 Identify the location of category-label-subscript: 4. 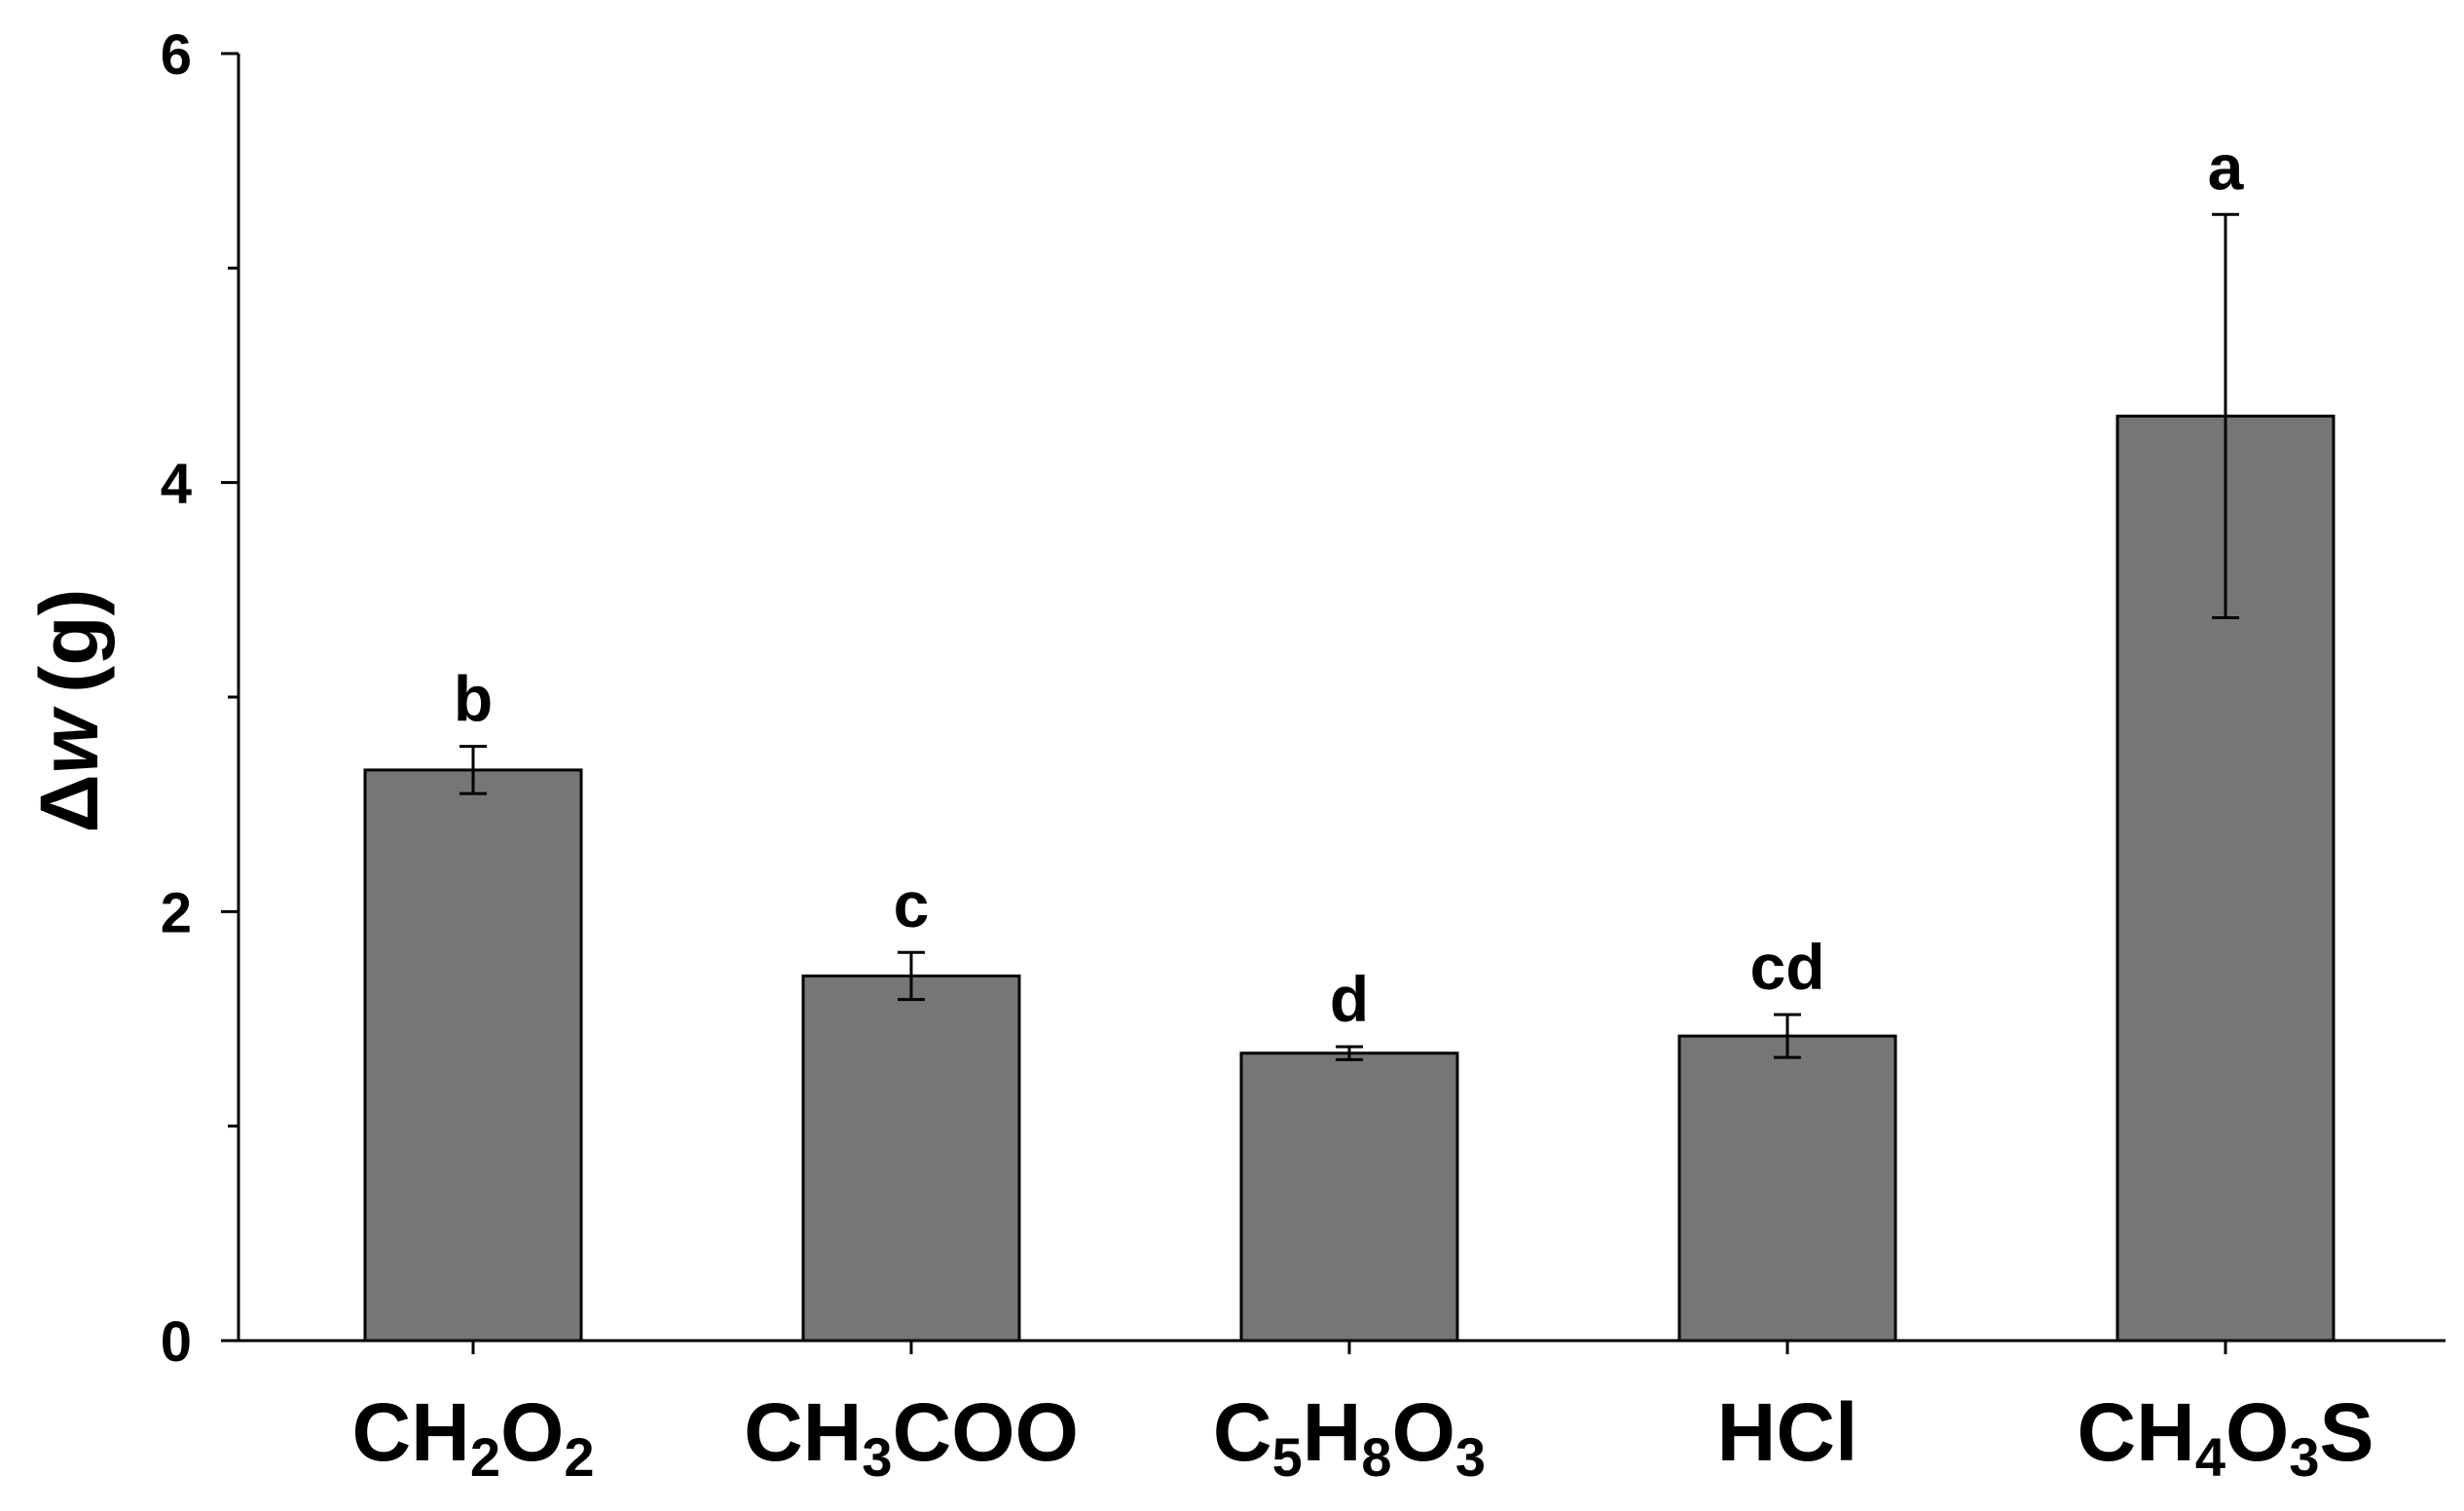
(2210, 1457).